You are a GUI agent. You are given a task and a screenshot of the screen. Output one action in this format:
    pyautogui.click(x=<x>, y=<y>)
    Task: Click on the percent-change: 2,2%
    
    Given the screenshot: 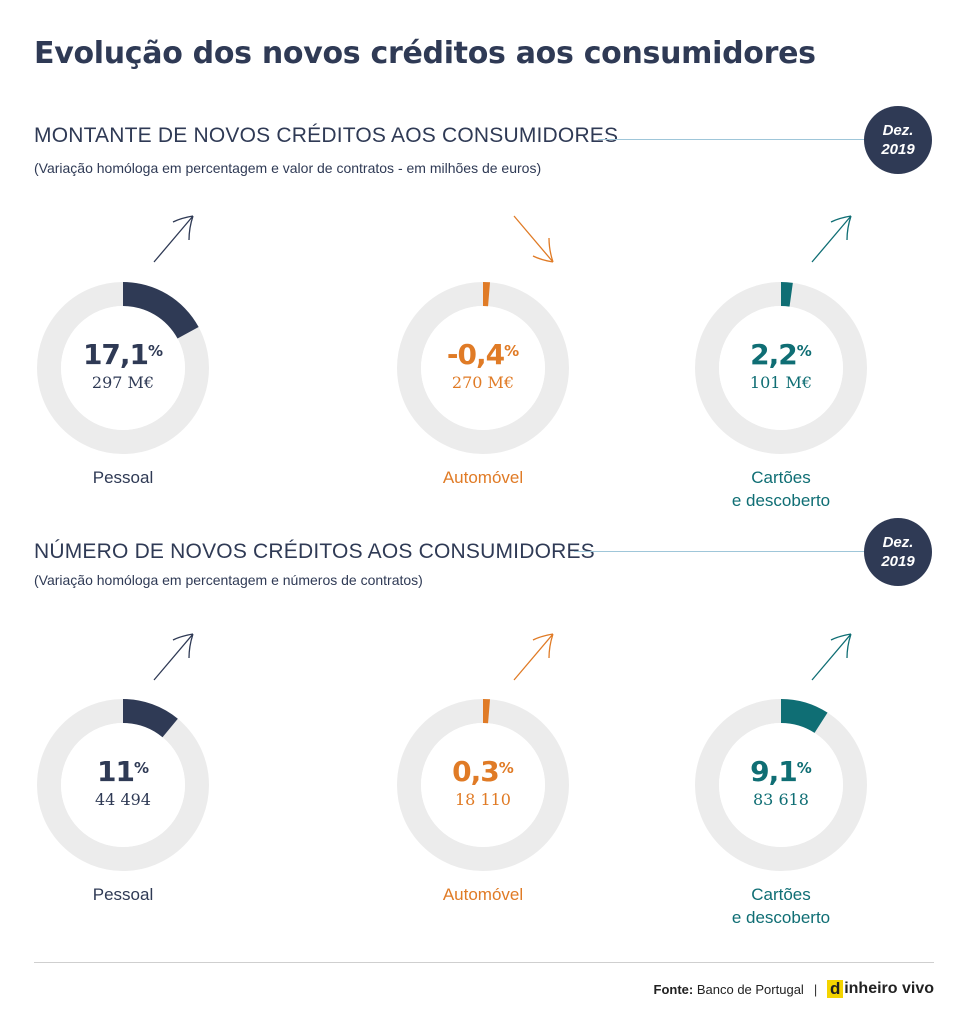 What is the action you would take?
    pyautogui.click(x=781, y=355)
    